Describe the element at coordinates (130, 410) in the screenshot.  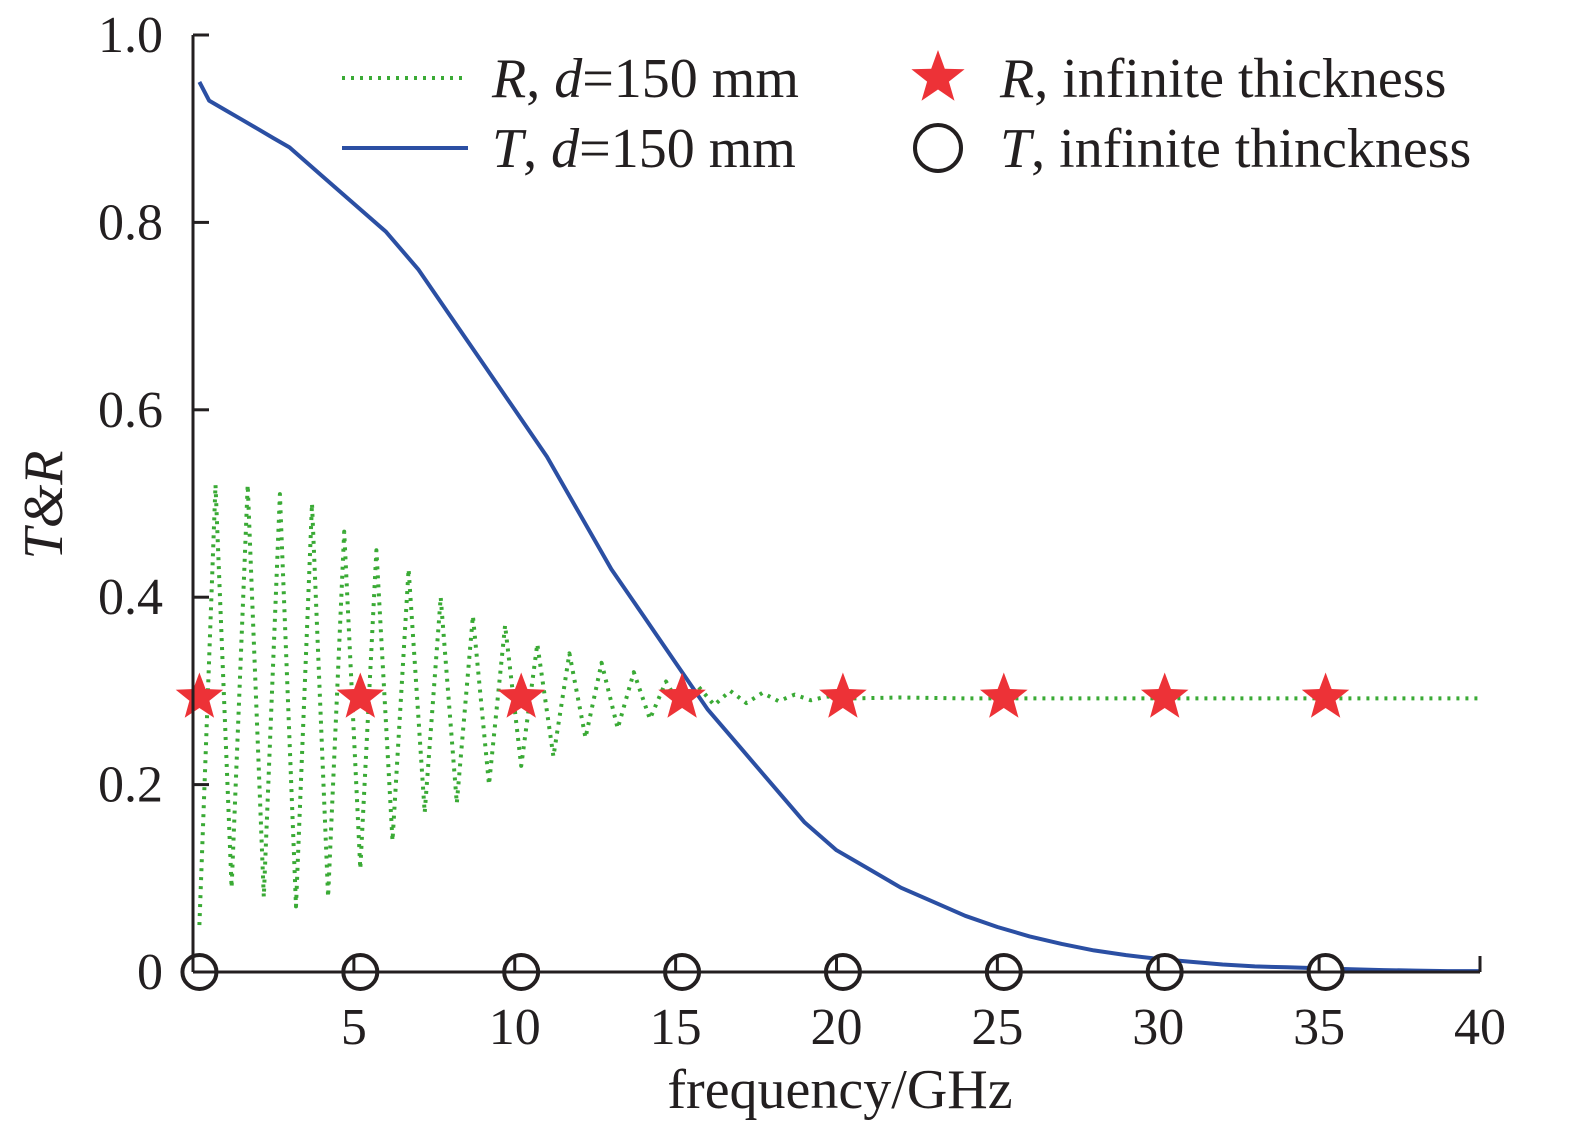
I see `y-tick-label: 0.6` at that location.